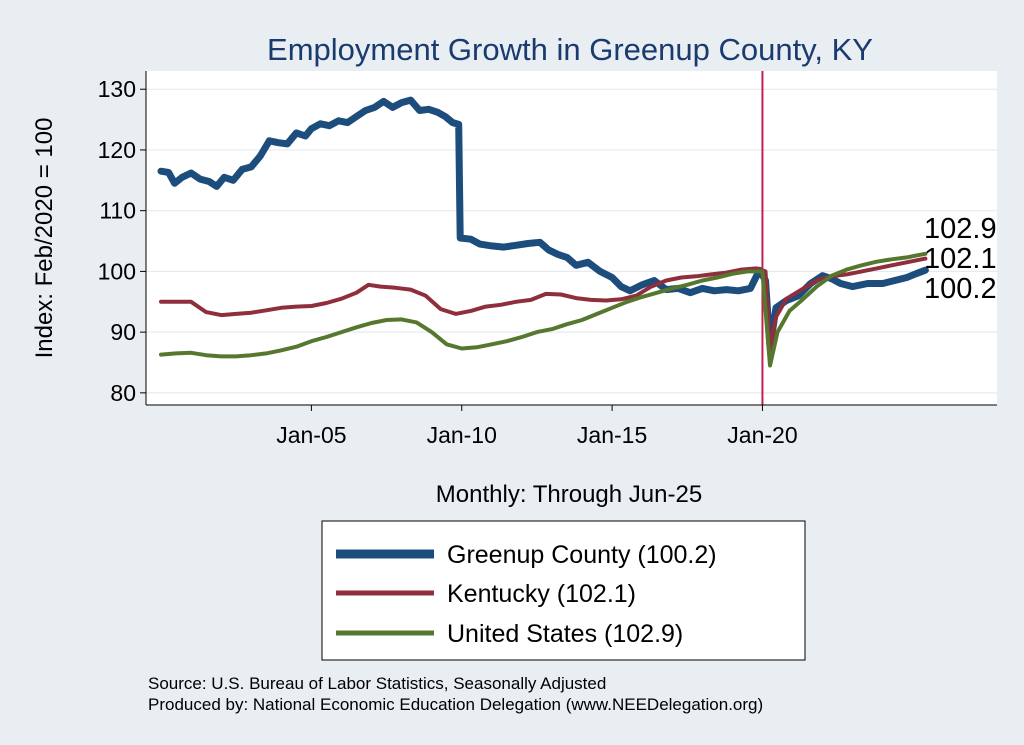  Describe the element at coordinates (537, 426) in the screenshot. I see `x-axis-ticks: Jan-05 Jan-10 Jan-15 Jan-20` at that location.